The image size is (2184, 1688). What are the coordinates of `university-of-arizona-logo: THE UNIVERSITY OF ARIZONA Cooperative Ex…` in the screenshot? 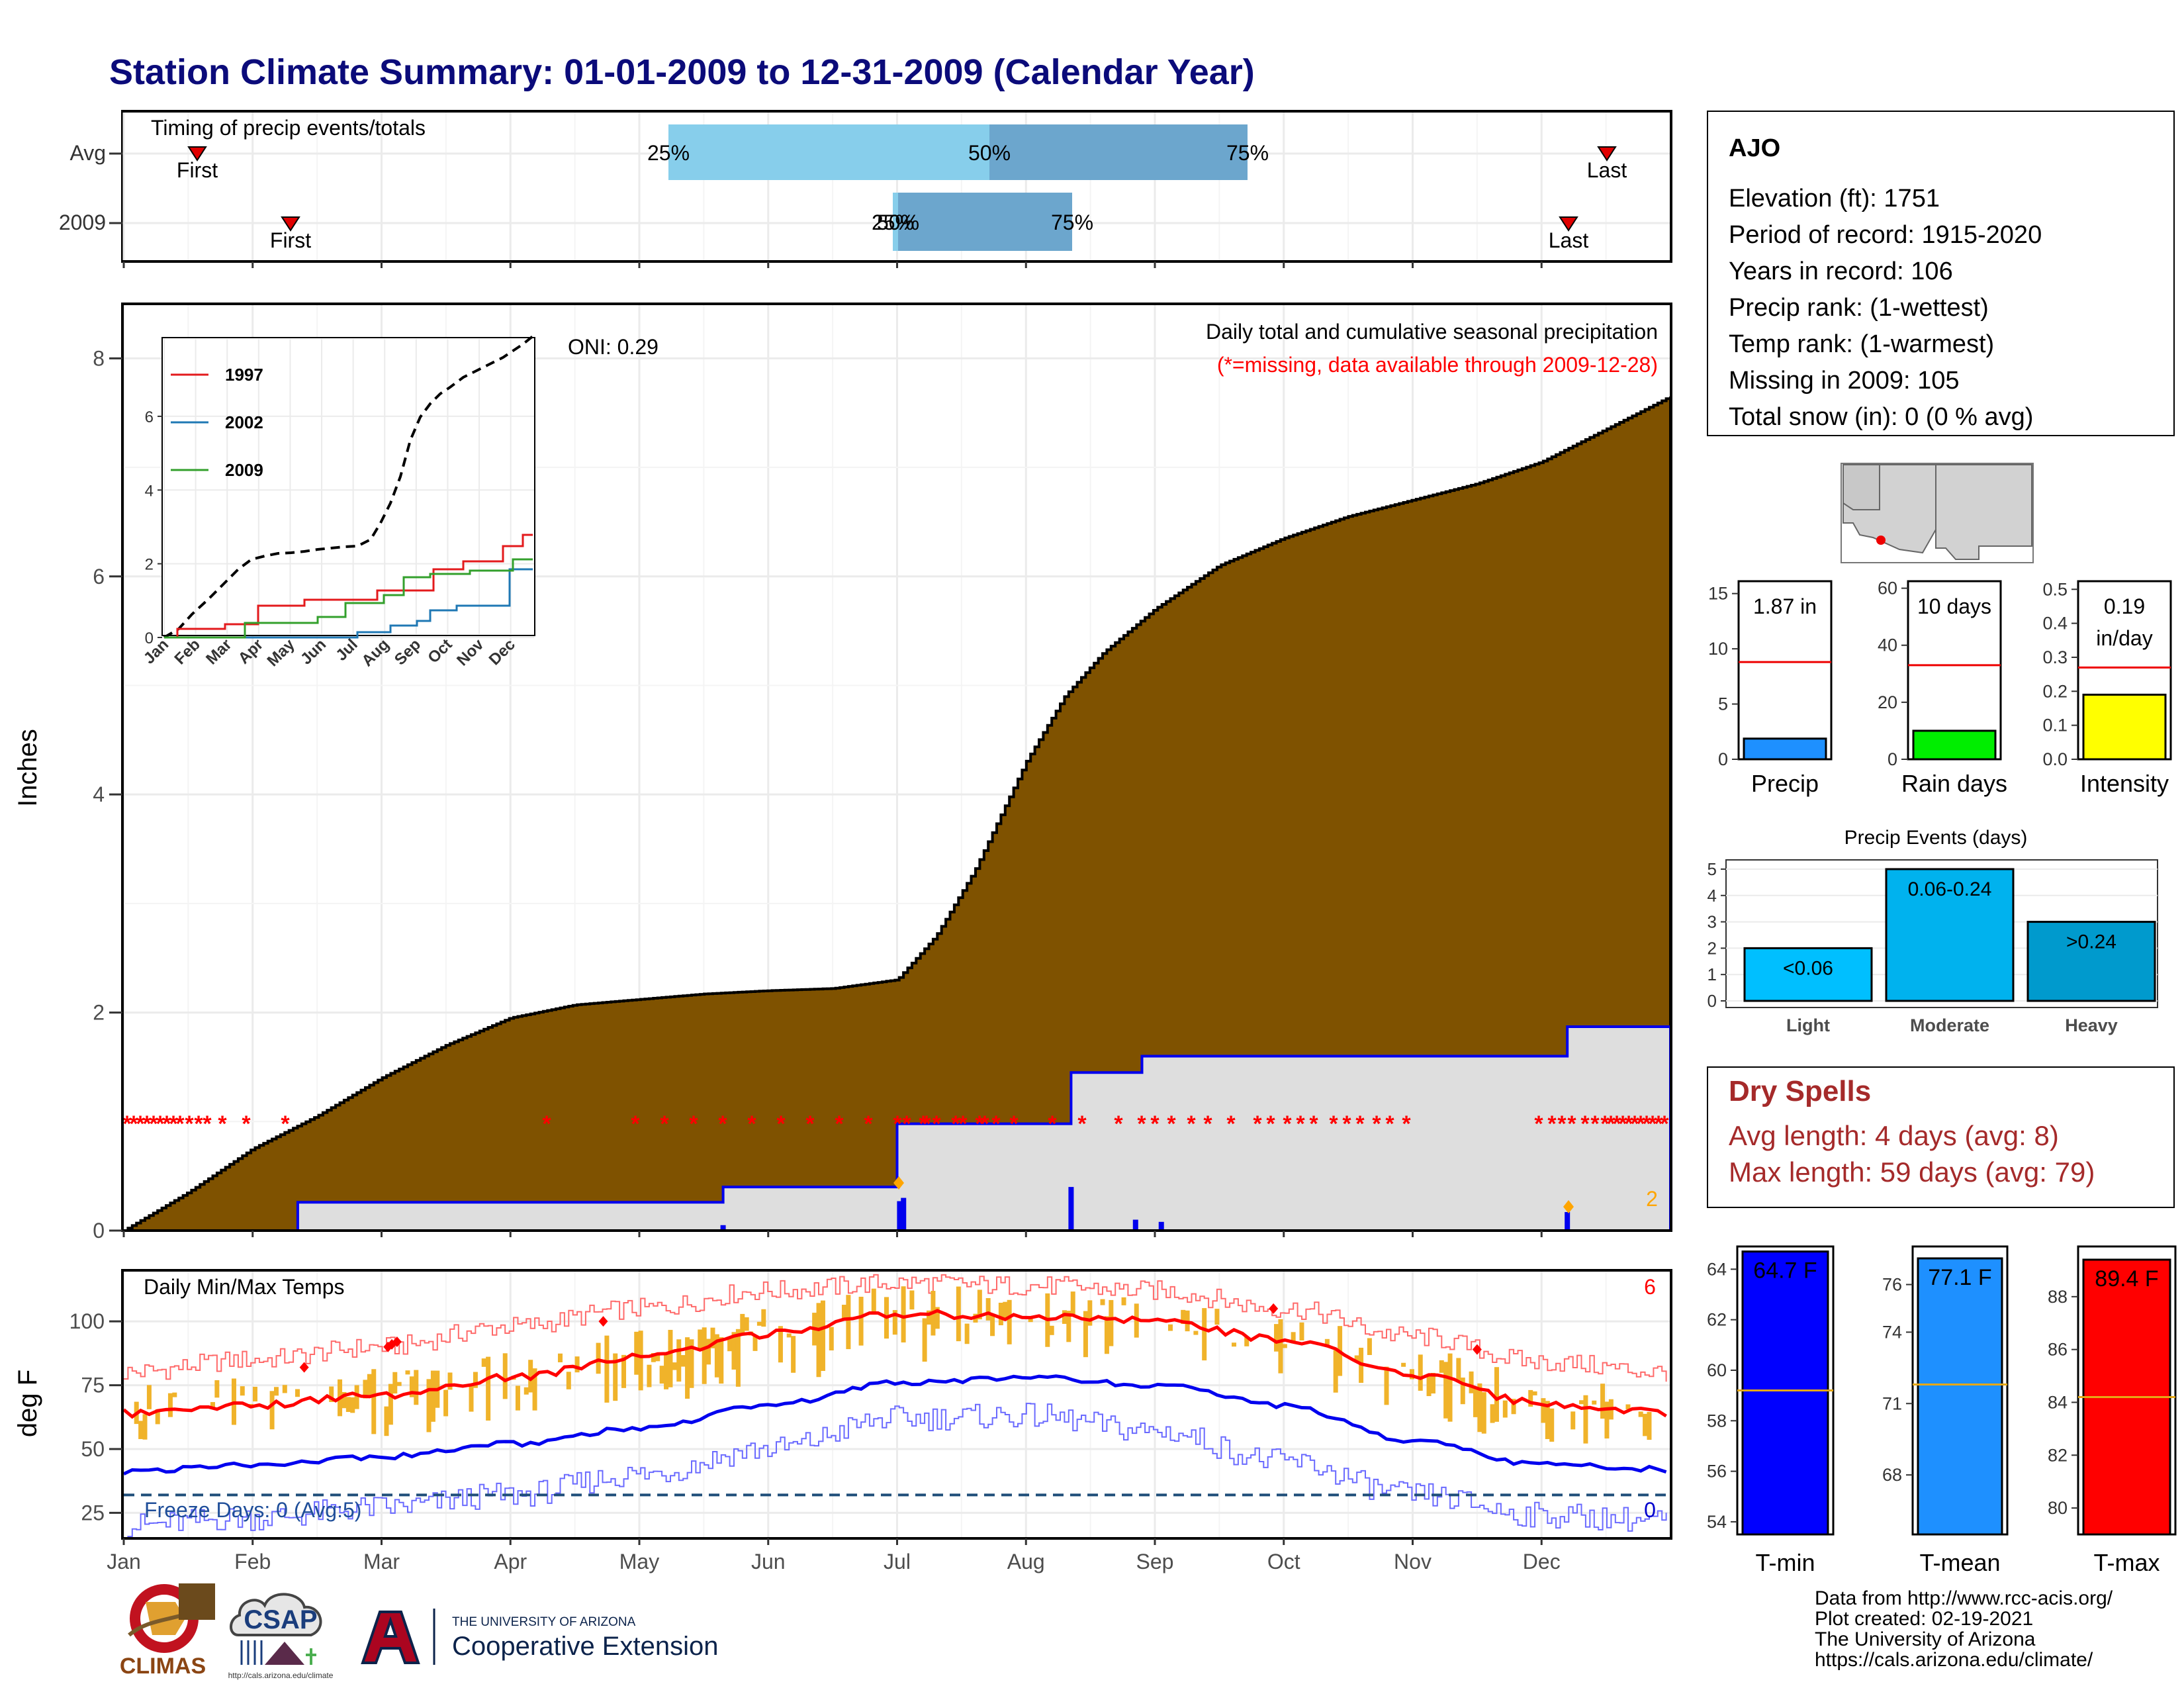 It's located at (539, 1637).